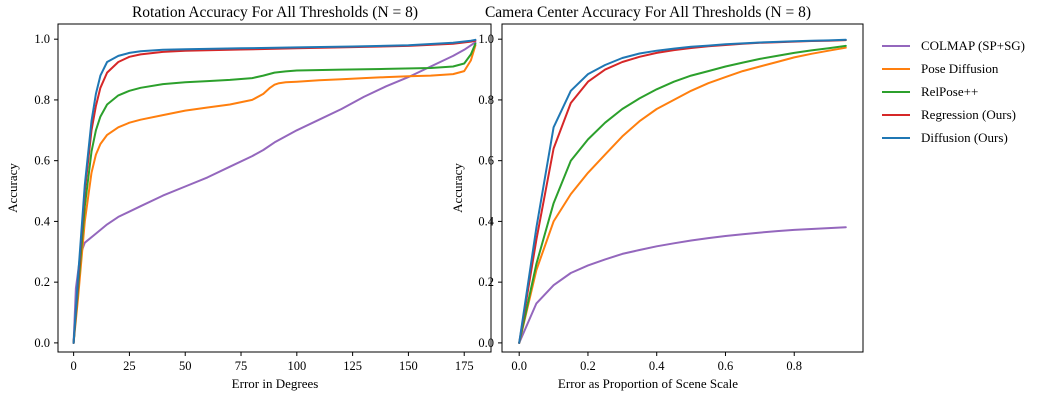 The height and width of the screenshot is (396, 1041). I want to click on x-tick-label: 175, so click(464, 366).